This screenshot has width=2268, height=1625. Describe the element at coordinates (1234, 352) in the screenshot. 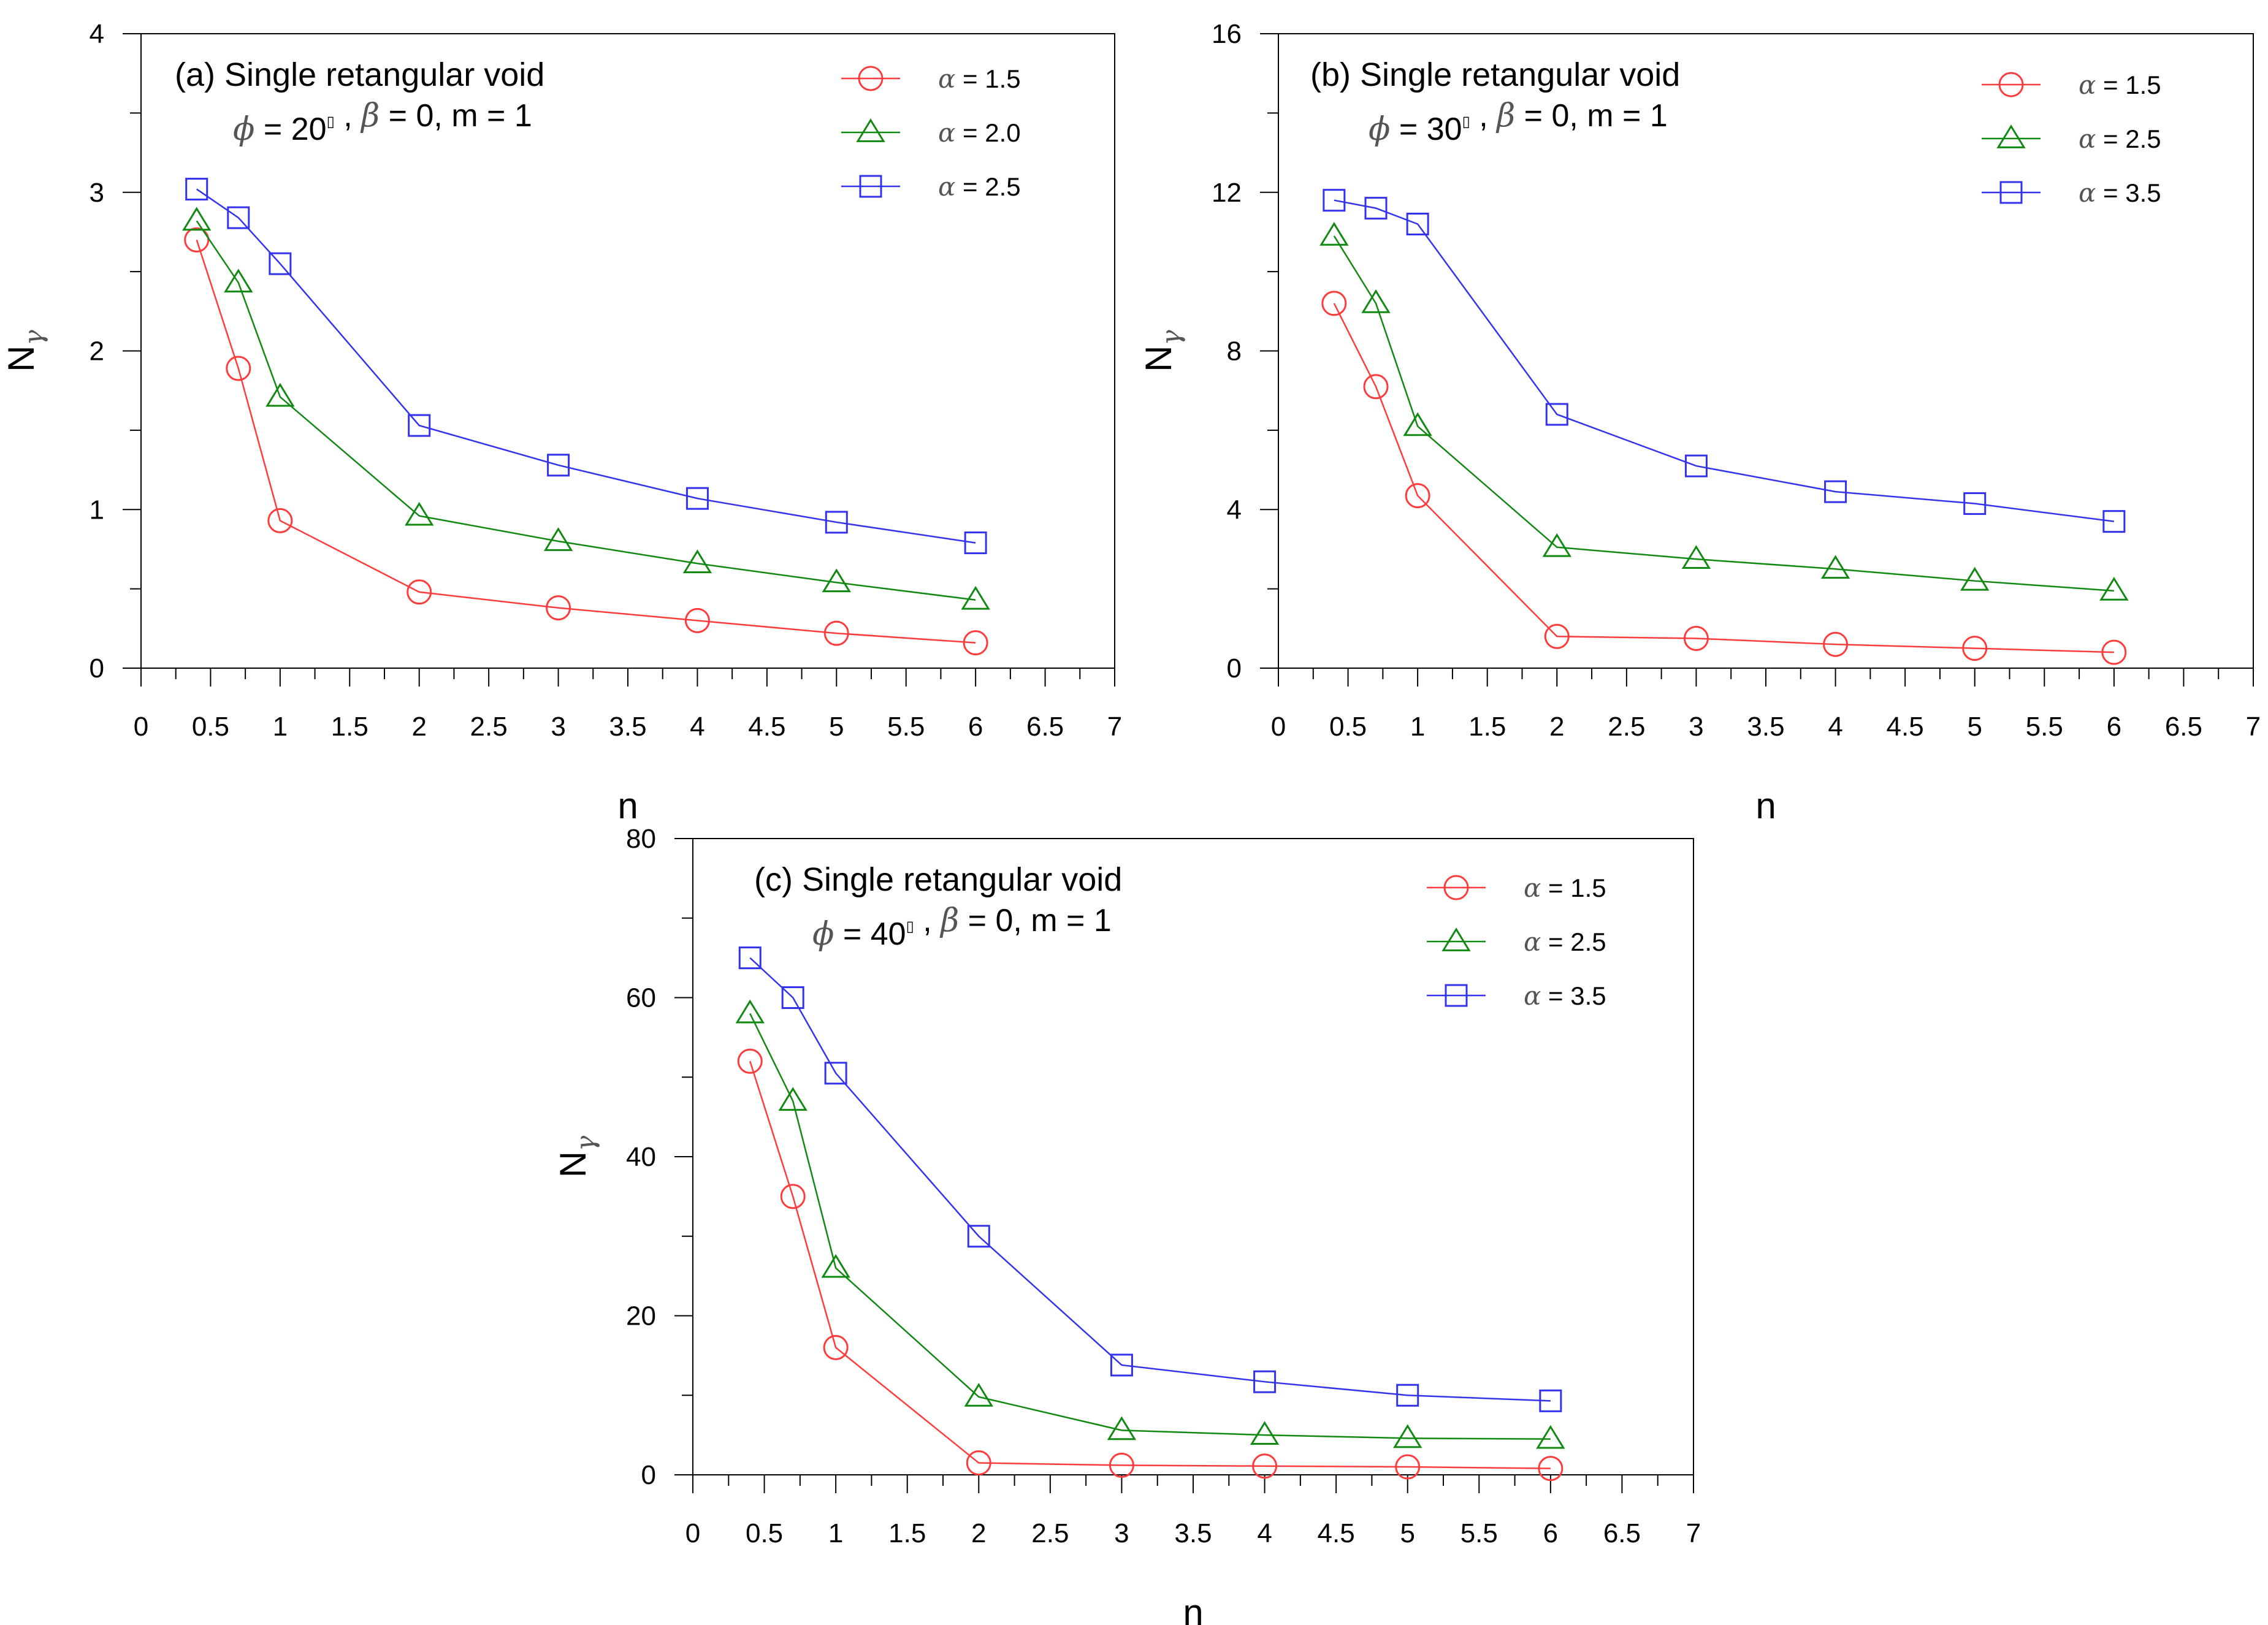

I see `y-tick-label: 8` at that location.